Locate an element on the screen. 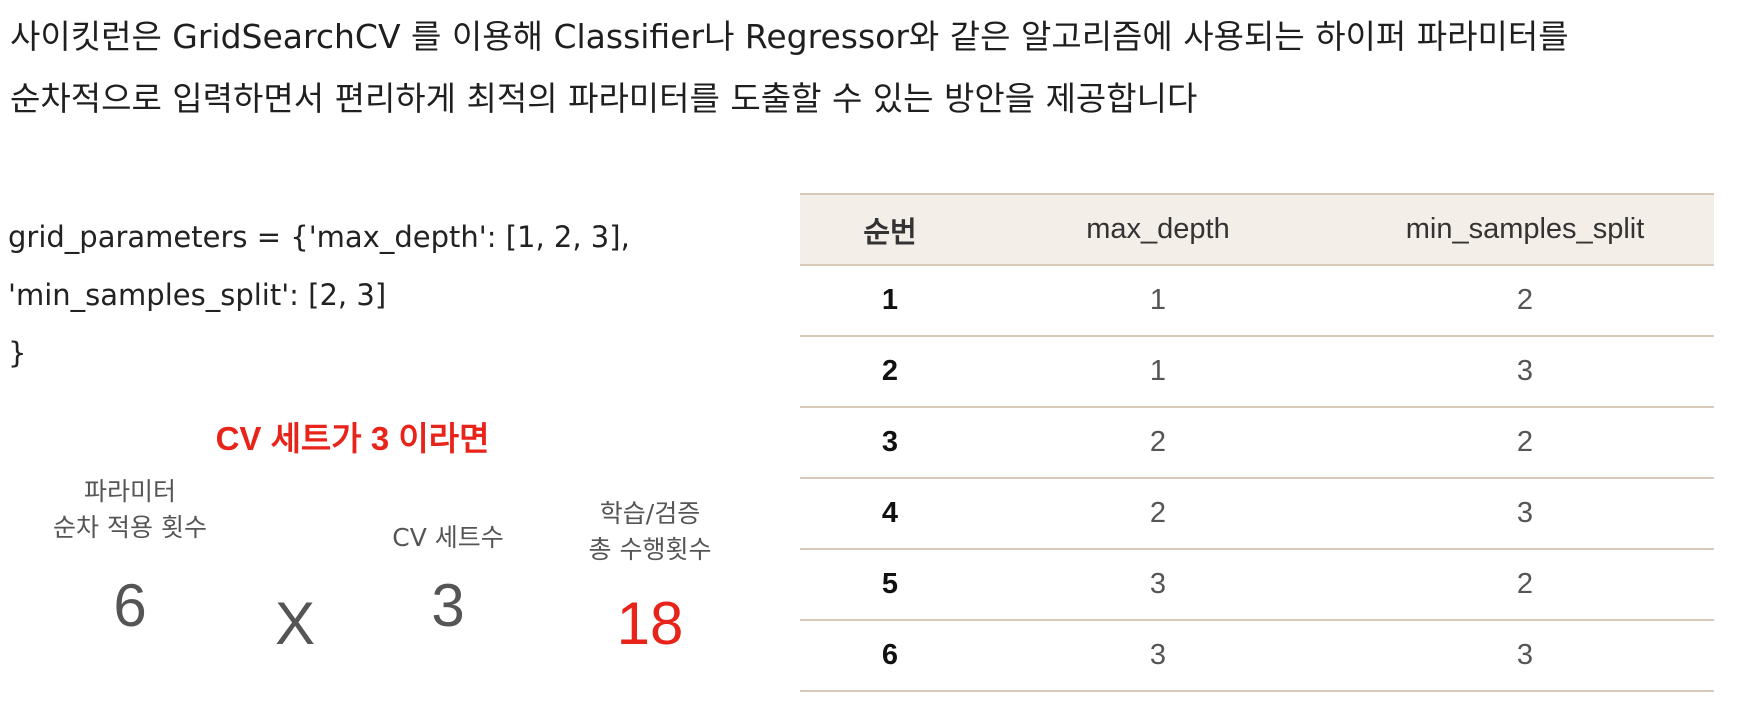 Image resolution: width=1752 pixels, height=711 pixels. cv-count-label: CV 세트수 is located at coordinates (448, 537).